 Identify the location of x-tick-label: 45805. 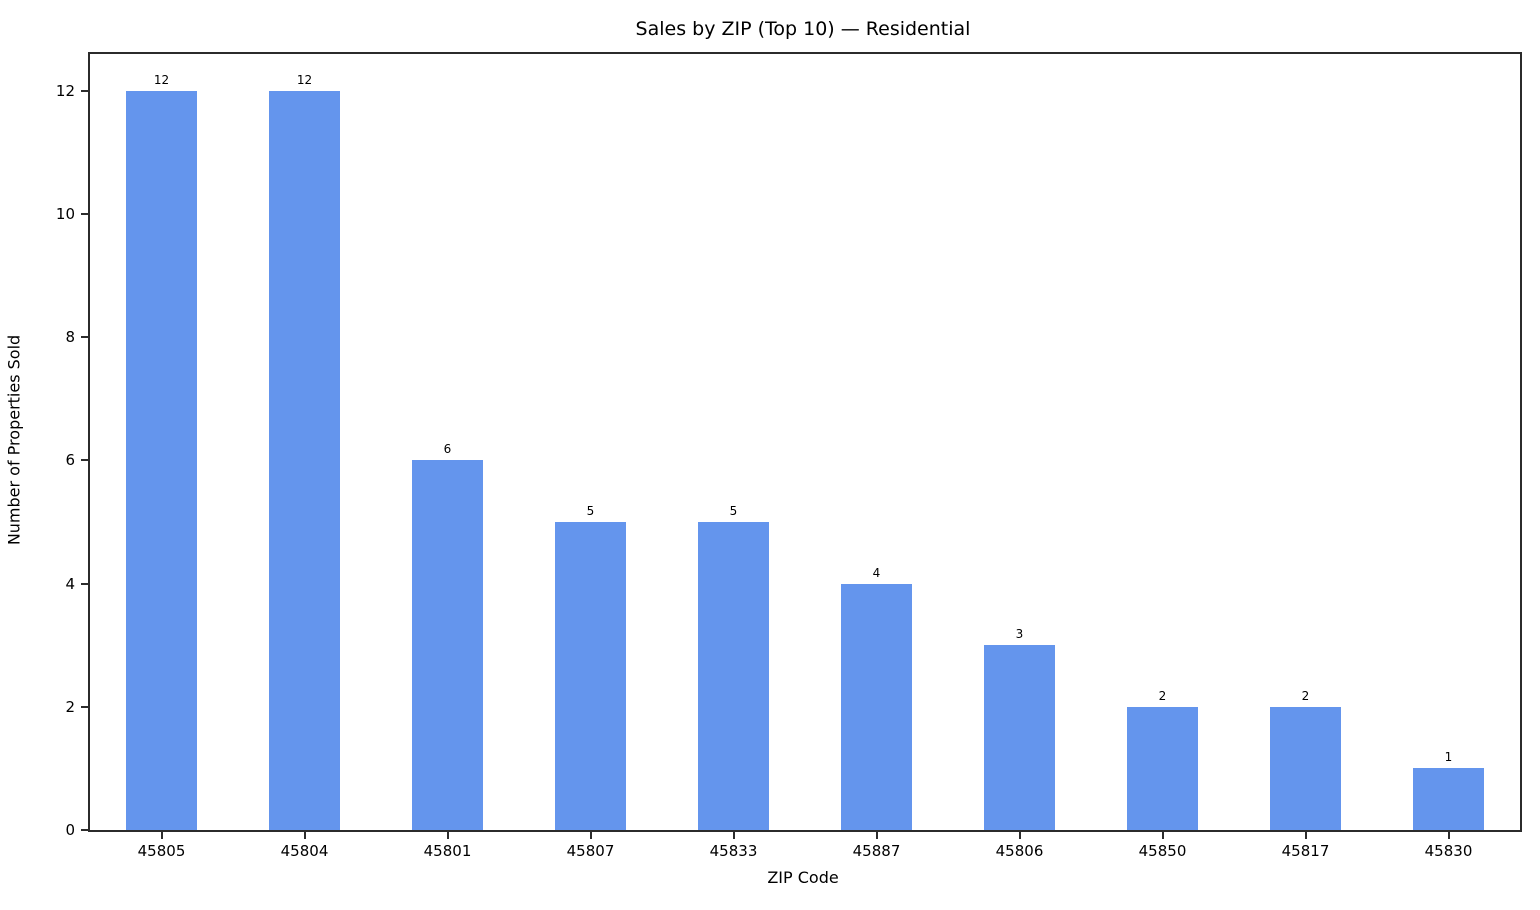
(161, 851).